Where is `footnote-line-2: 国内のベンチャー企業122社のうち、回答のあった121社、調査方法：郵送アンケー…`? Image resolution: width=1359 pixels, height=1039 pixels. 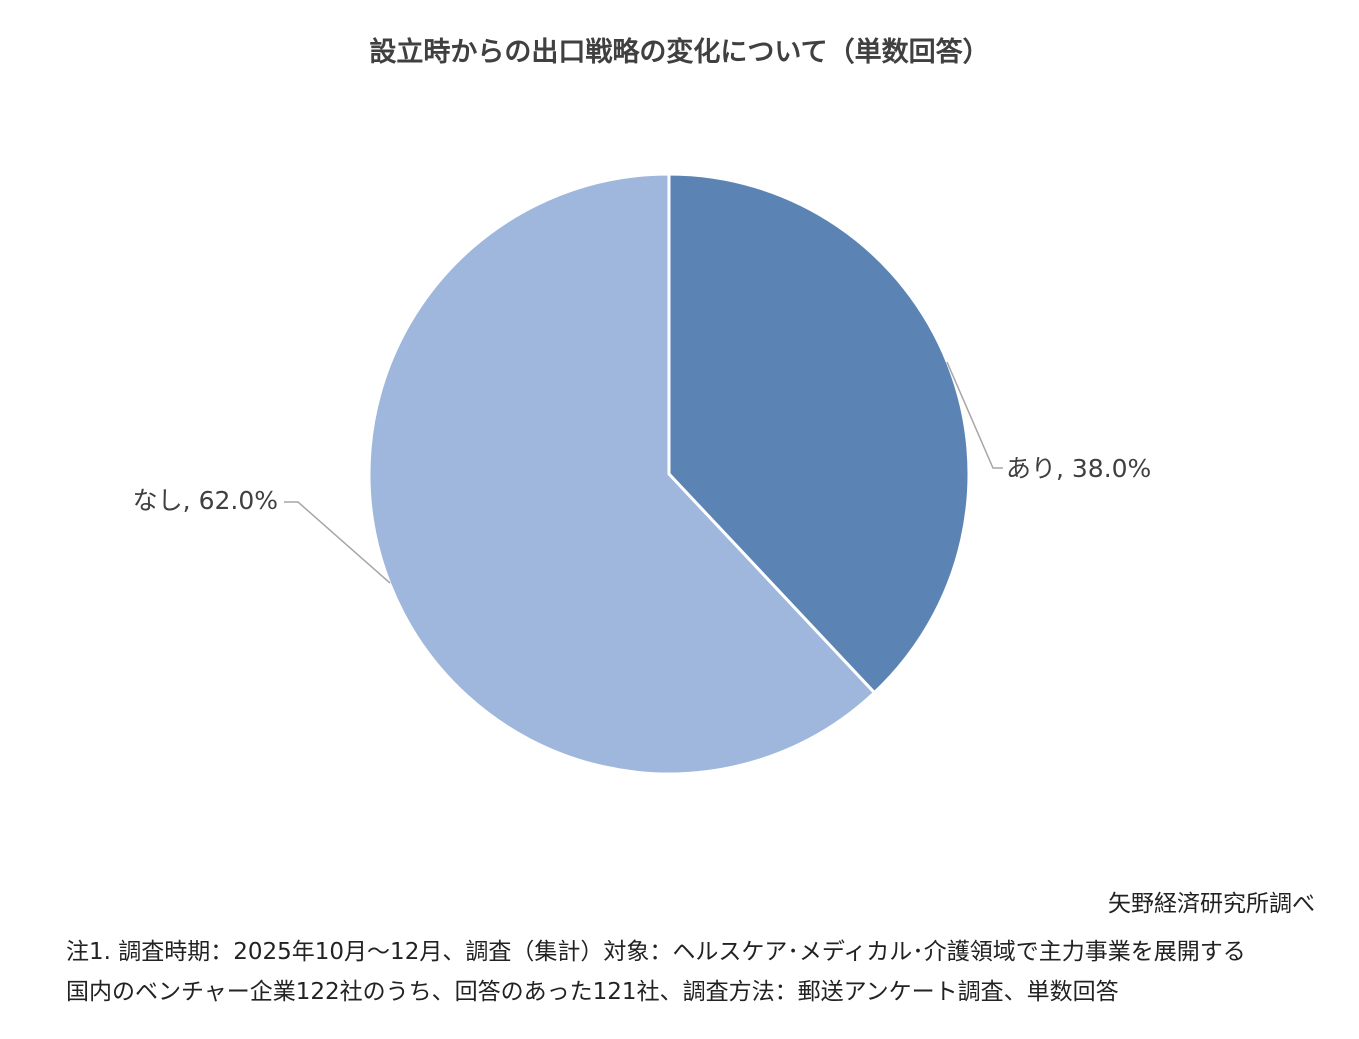
footnote-line-2: 国内のベンチャー企業122社のうち、回答のあった121社、調査方法：郵送アンケー… is located at coordinates (592, 992).